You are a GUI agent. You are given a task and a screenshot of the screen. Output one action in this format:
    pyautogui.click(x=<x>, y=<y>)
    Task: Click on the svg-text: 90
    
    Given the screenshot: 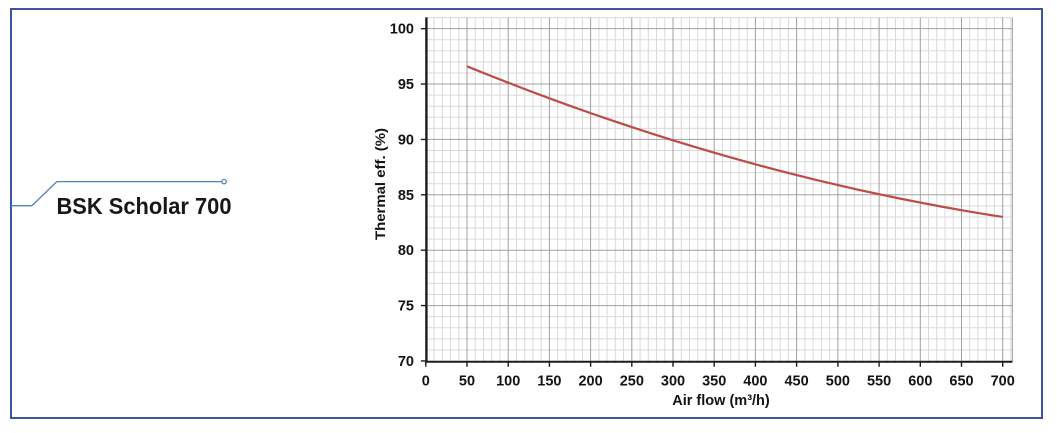 What is the action you would take?
    pyautogui.click(x=406, y=140)
    